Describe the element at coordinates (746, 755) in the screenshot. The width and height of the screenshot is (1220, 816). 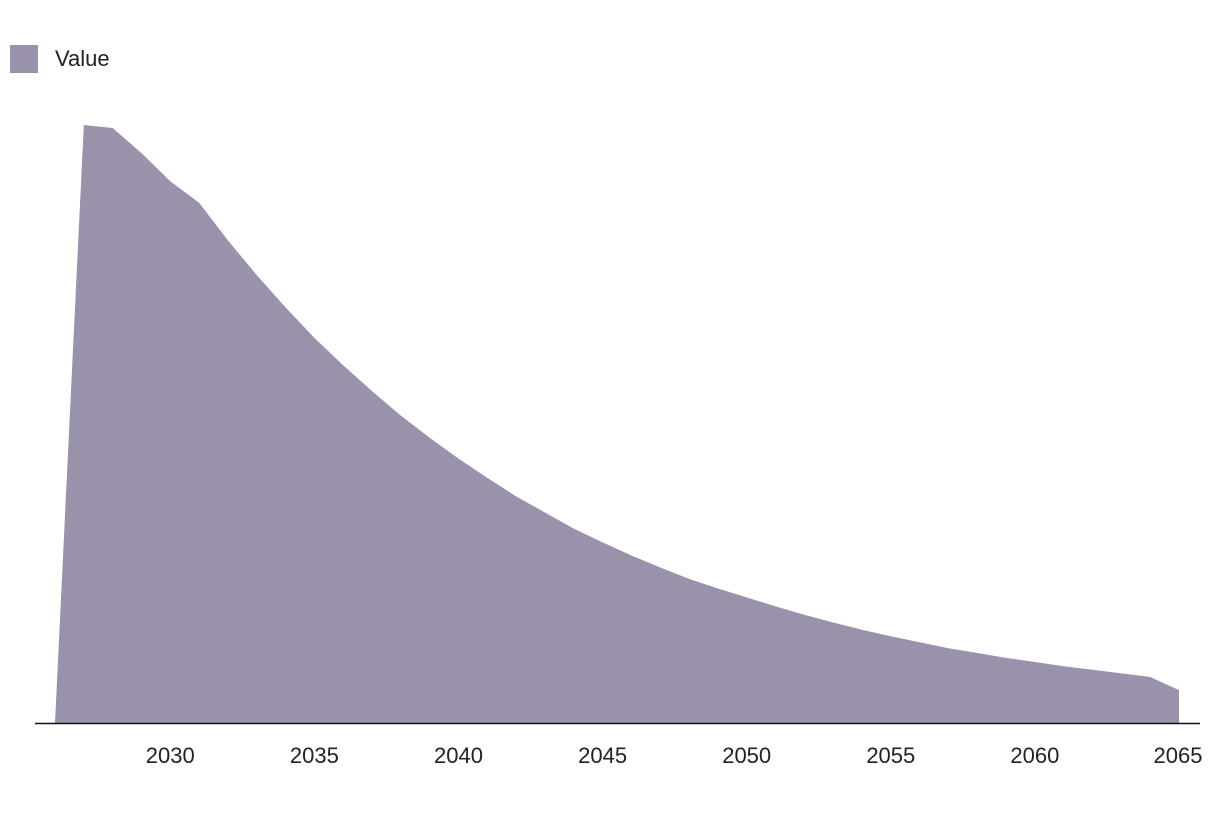
I see `x-tick-label-2050: 2050` at that location.